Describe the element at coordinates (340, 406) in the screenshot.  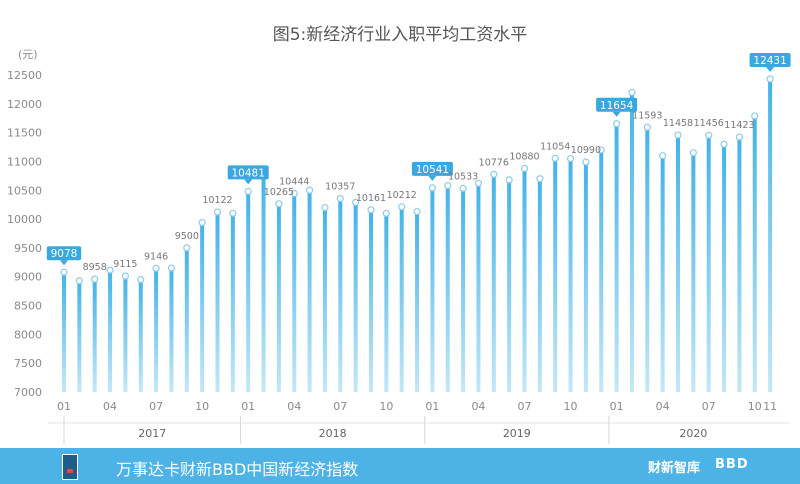
I see `x-tick-label: 07` at that location.